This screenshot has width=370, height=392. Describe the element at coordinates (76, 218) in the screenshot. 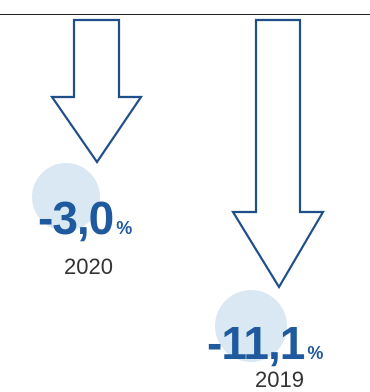

I see `value-number-2020: -3,0` at that location.